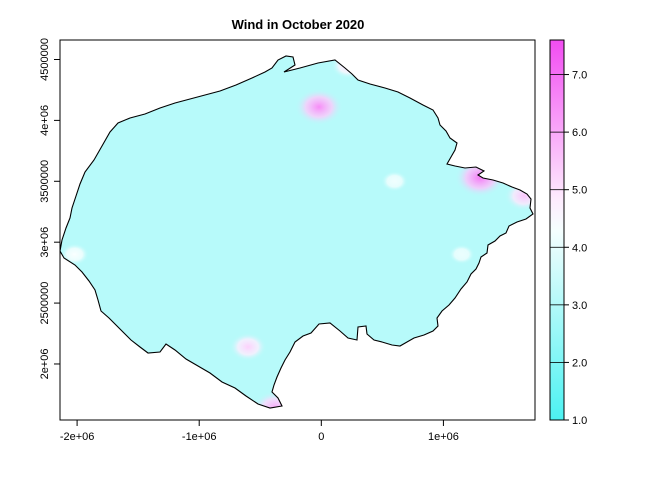 The height and width of the screenshot is (480, 672). I want to click on y-tick-label: 3500000, so click(45, 181).